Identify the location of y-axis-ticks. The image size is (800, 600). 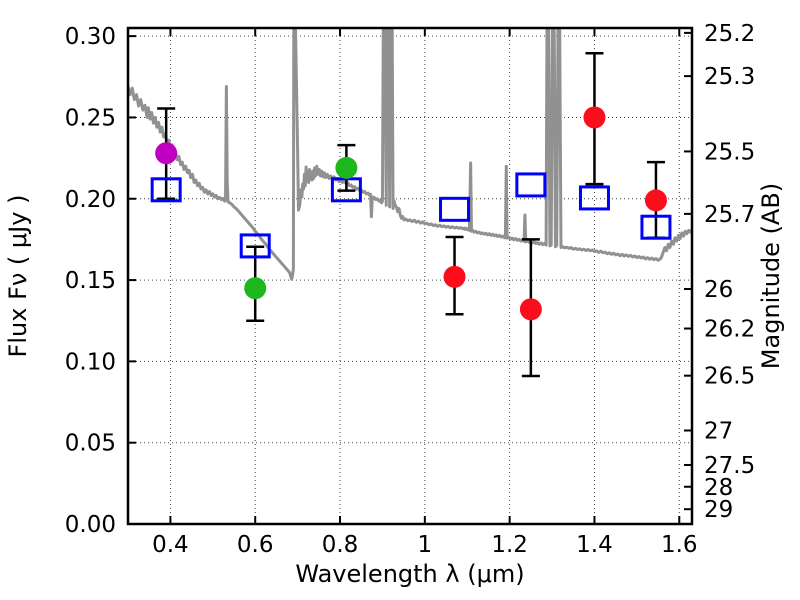
(132, 280).